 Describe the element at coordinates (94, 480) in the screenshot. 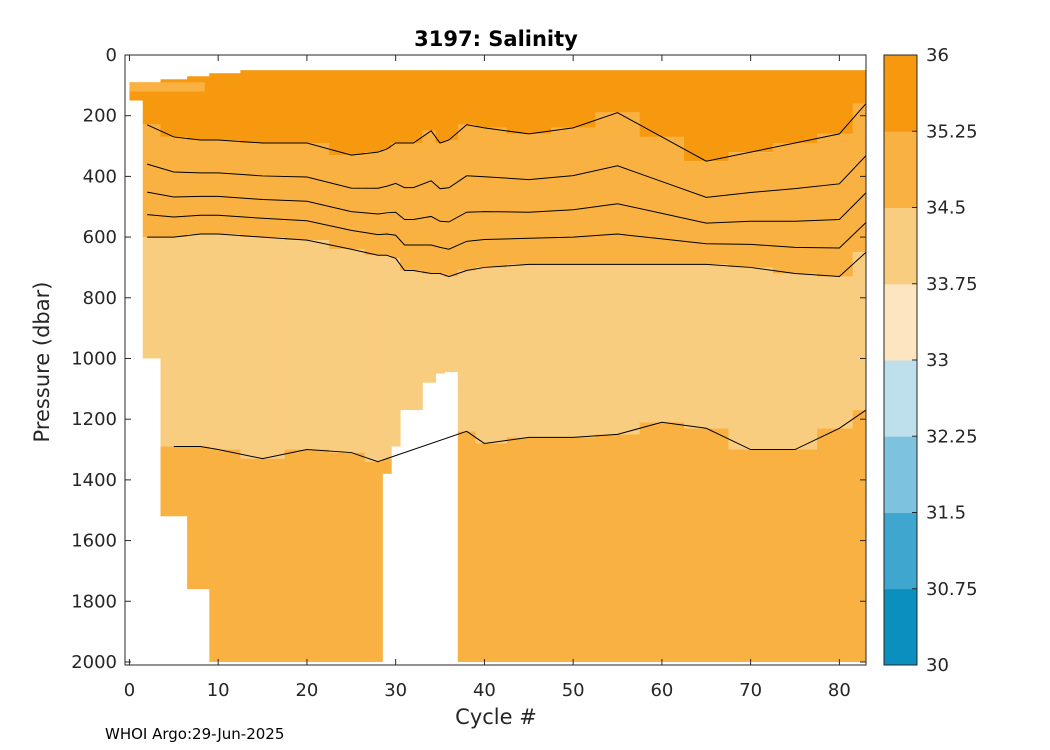

I see `y-tick-label: 1400` at that location.